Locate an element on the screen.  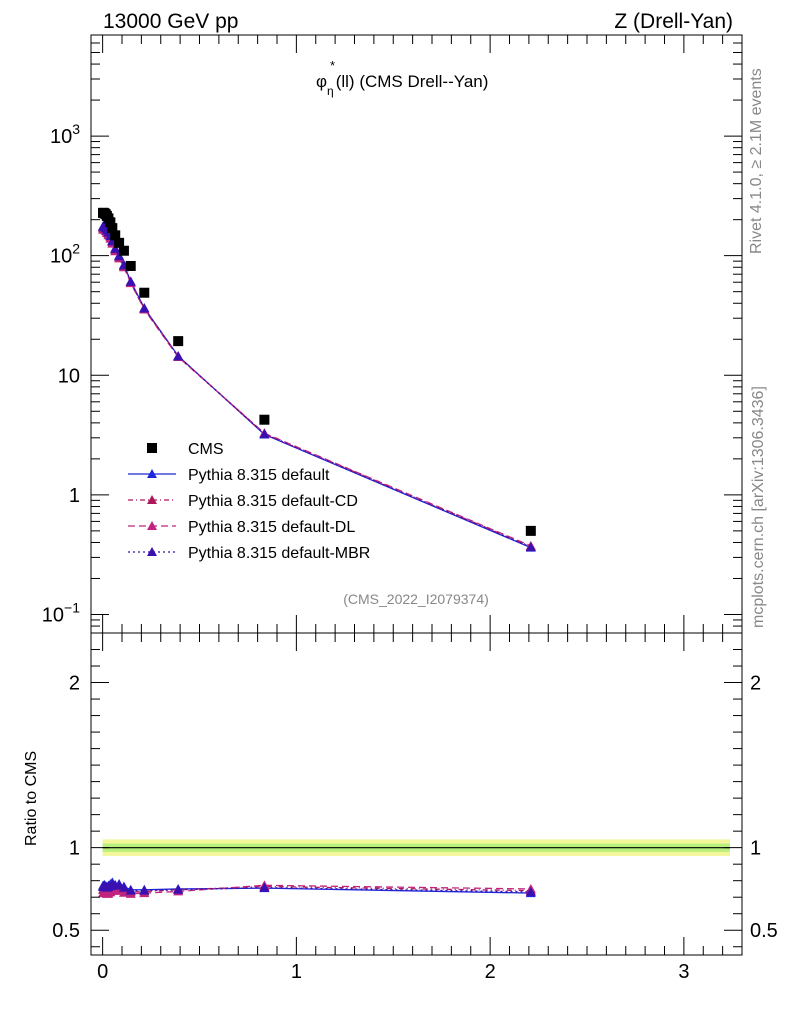
y-tick-label: 1 is located at coordinates (74, 496).